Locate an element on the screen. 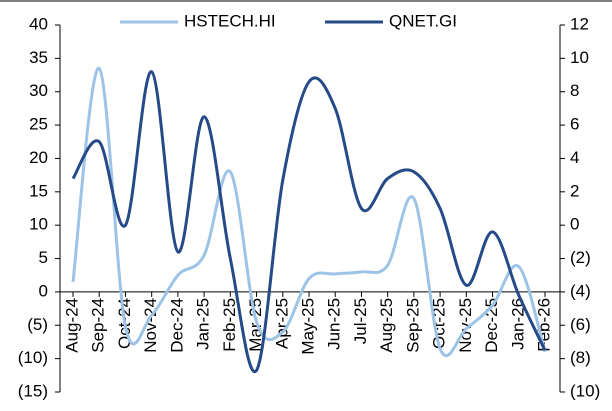 This screenshot has height=411, width=612. y-tick-label: 25 is located at coordinates (38, 124).